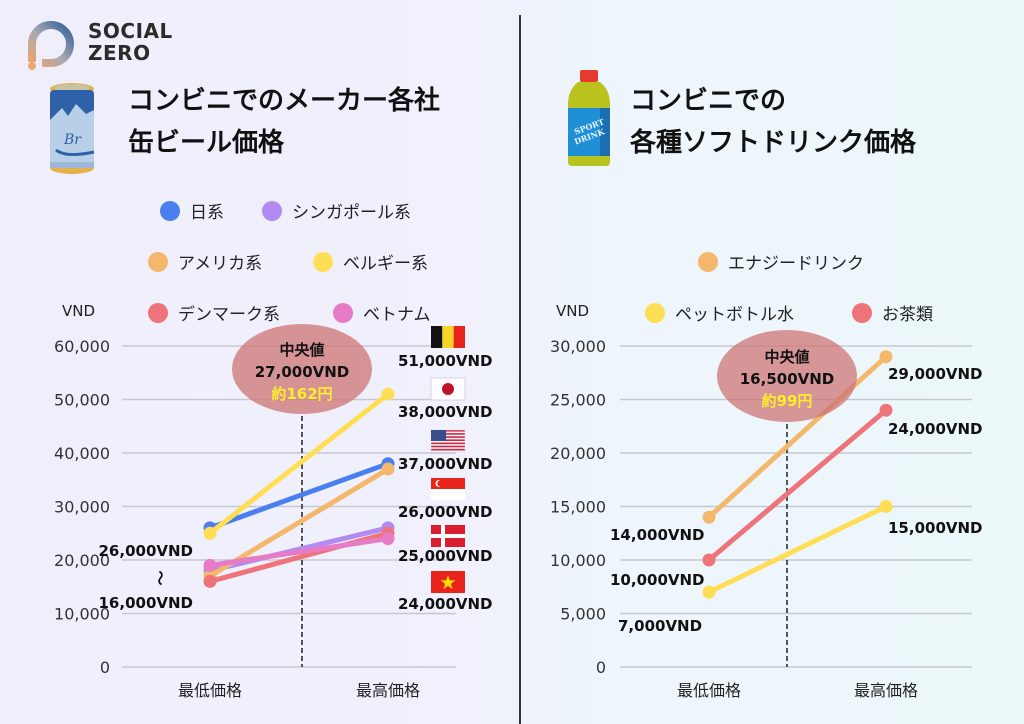  Describe the element at coordinates (445, 464) in the screenshot. I see `max-price-label: 37,000VND` at that location.